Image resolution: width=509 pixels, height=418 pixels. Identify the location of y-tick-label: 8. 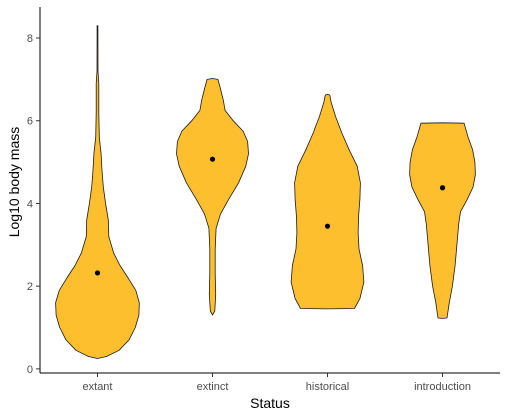
(30, 39).